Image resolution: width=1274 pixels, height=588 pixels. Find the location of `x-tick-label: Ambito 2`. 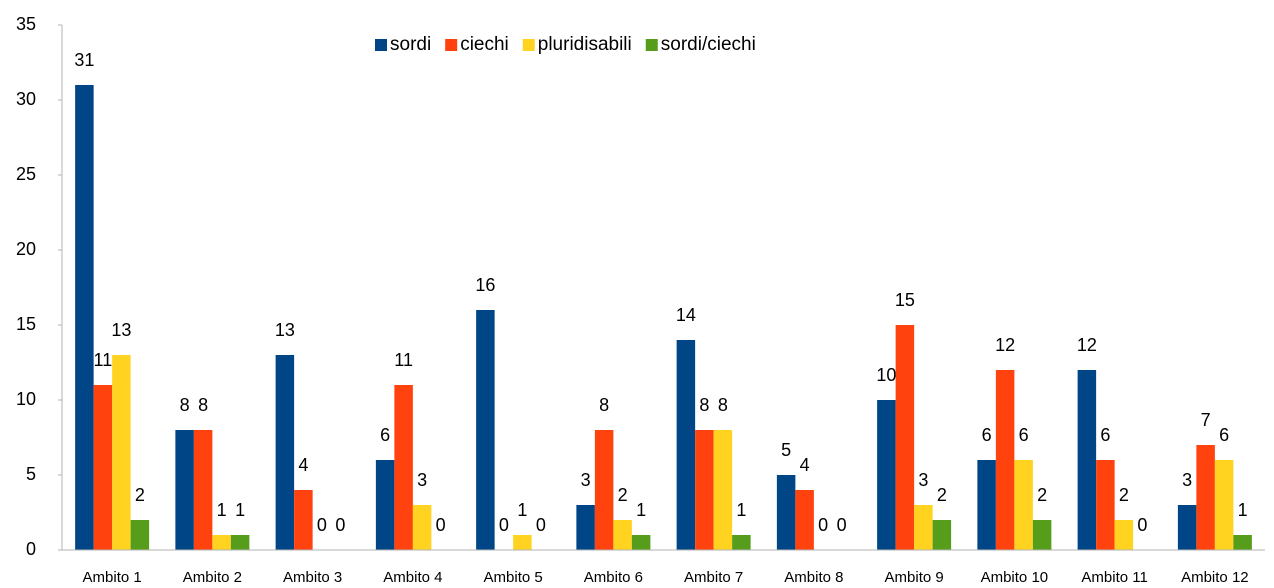

x-tick-label: Ambito 2 is located at coordinates (212, 577).